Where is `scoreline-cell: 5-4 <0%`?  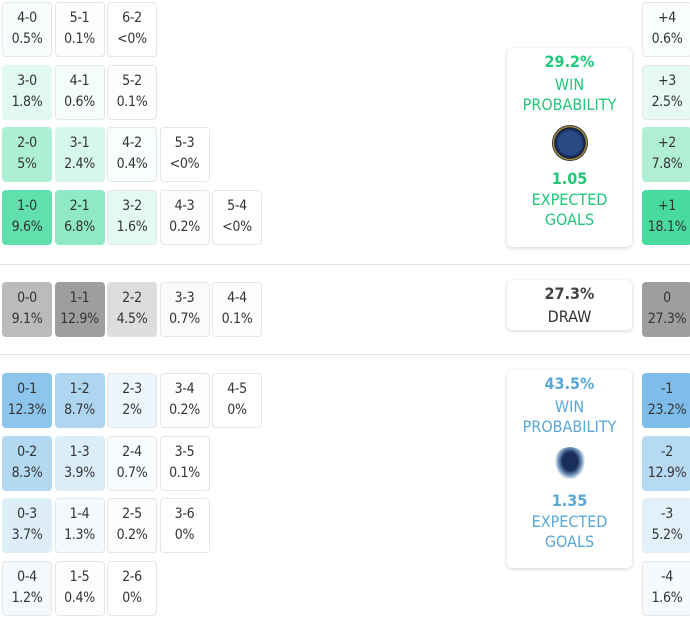
scoreline-cell: 5-4 <0% is located at coordinates (237, 217).